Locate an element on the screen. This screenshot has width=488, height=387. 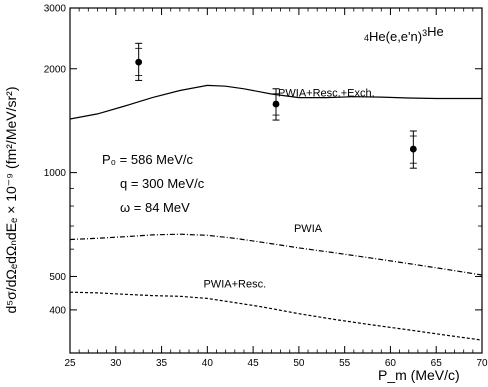
reaction-label-superscript: 4 is located at coordinates (366, 38).